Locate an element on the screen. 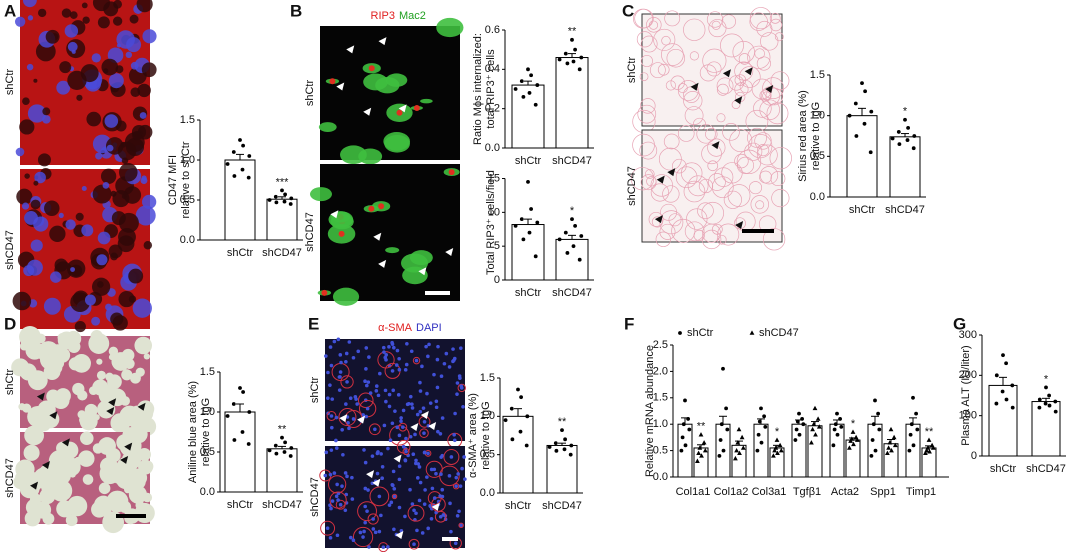 Image resolution: width=1080 pixels, height=552 pixels. image-bg is located at coordinates (712, 70).